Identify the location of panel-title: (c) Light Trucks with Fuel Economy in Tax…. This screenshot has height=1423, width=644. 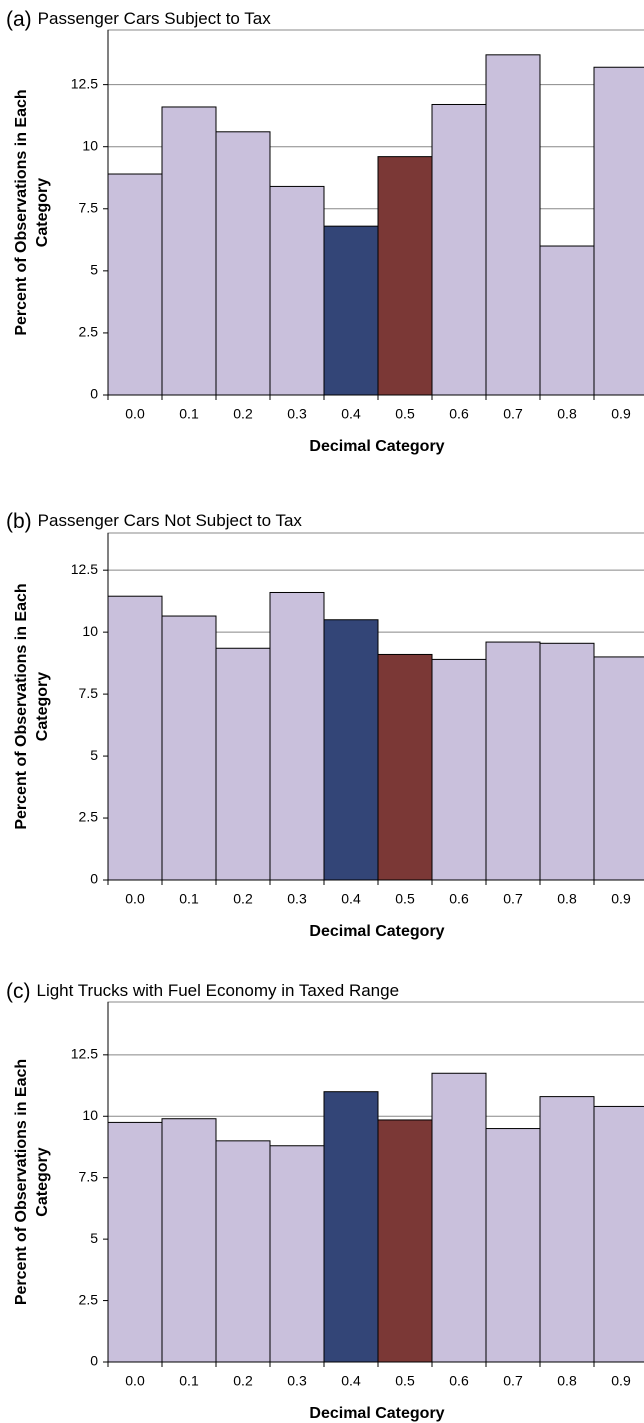
(202, 991).